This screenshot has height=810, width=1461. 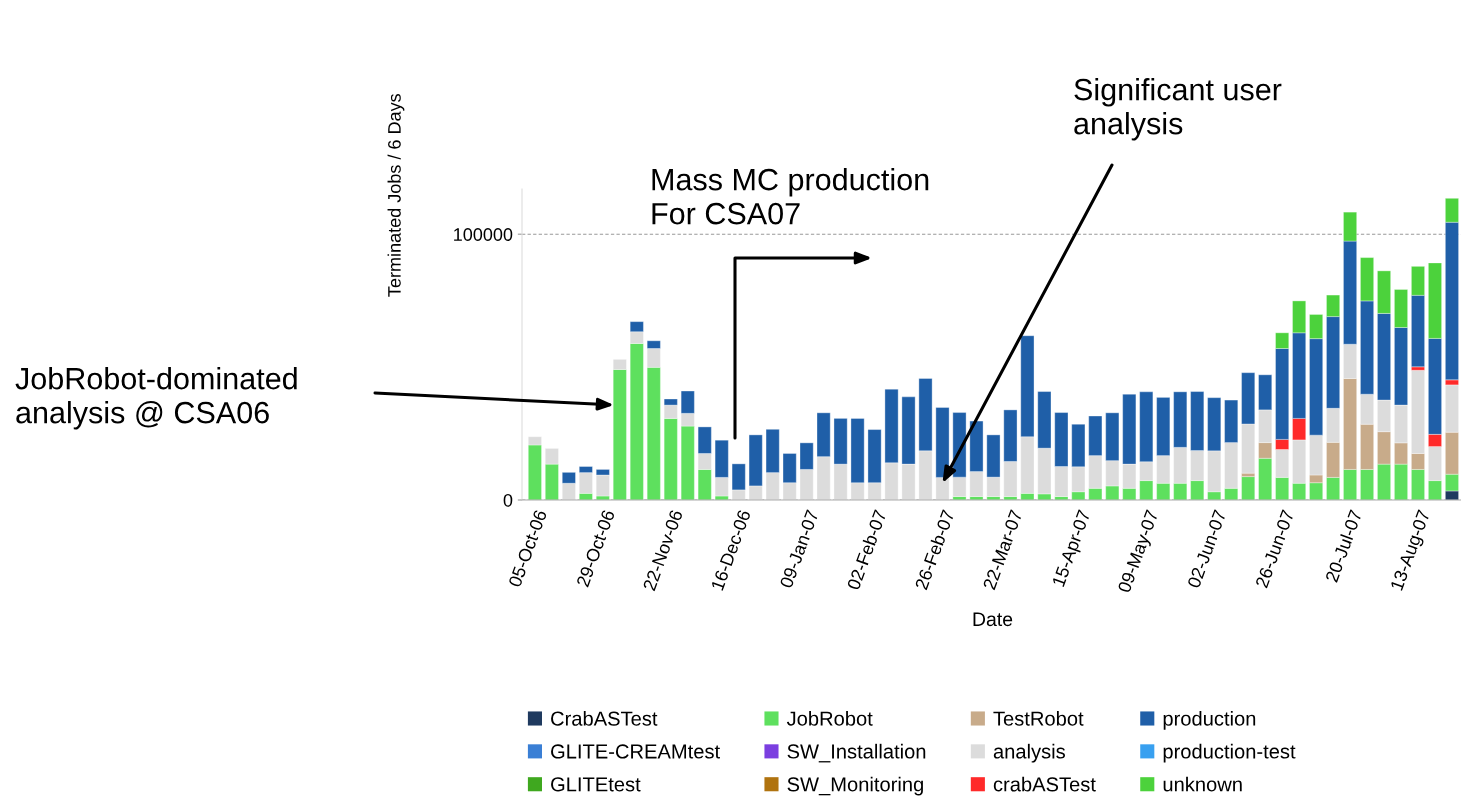 What do you see at coordinates (483, 234) in the screenshot?
I see `y-tick-label: 100000` at bounding box center [483, 234].